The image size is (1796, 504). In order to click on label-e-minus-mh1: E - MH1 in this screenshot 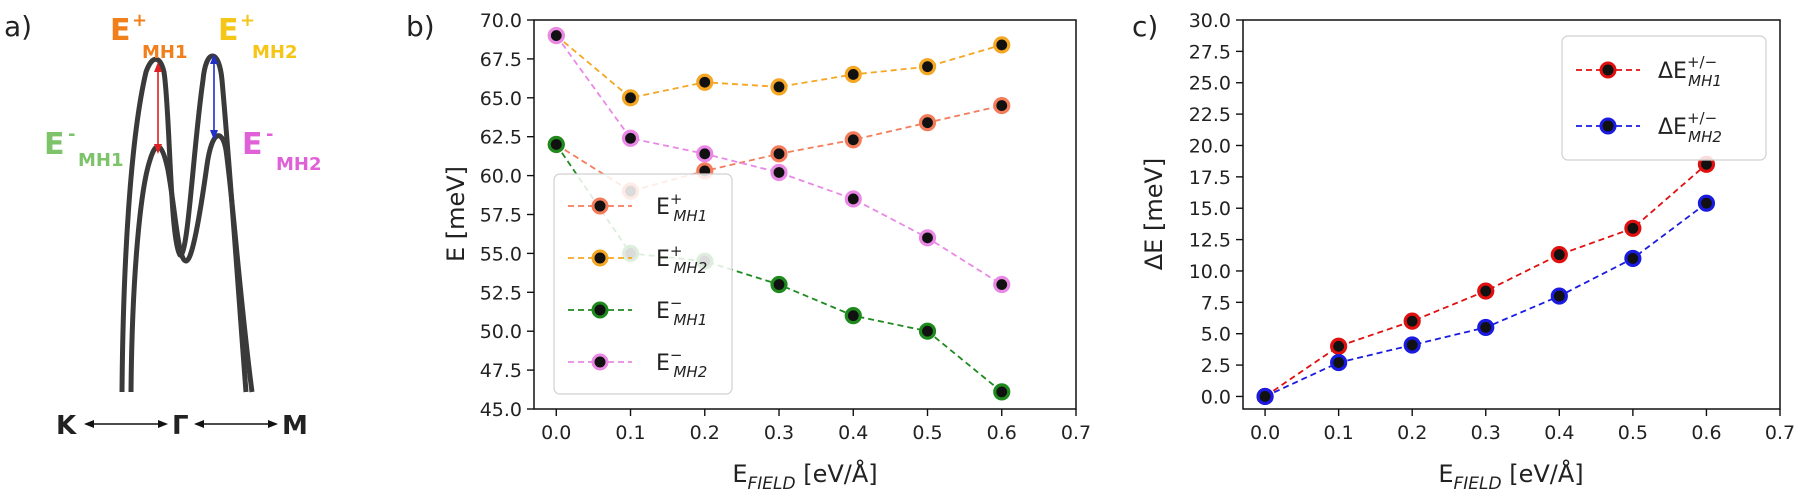, I will do `click(84, 147)`.